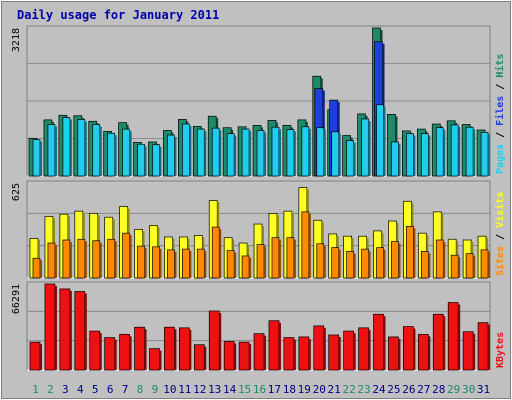 The image size is (512, 400). Describe the element at coordinates (500, 350) in the screenshot. I see `legend-bottom: KBytes` at that location.